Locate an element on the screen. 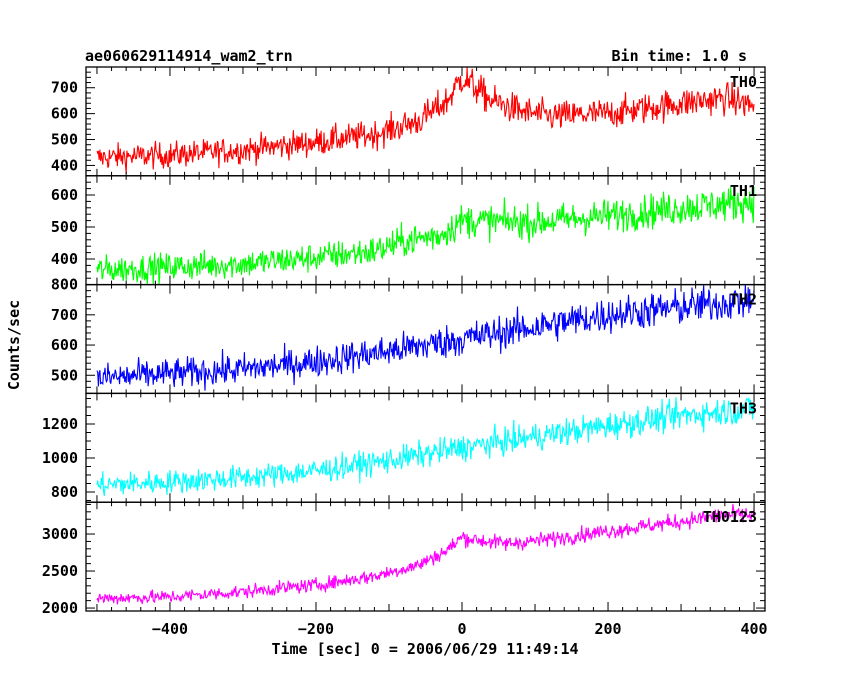 Image resolution: width=850 pixels, height=680 pixels. panel-th0123: 2000 2500 3000 TH0123 is located at coordinates (404, 559).